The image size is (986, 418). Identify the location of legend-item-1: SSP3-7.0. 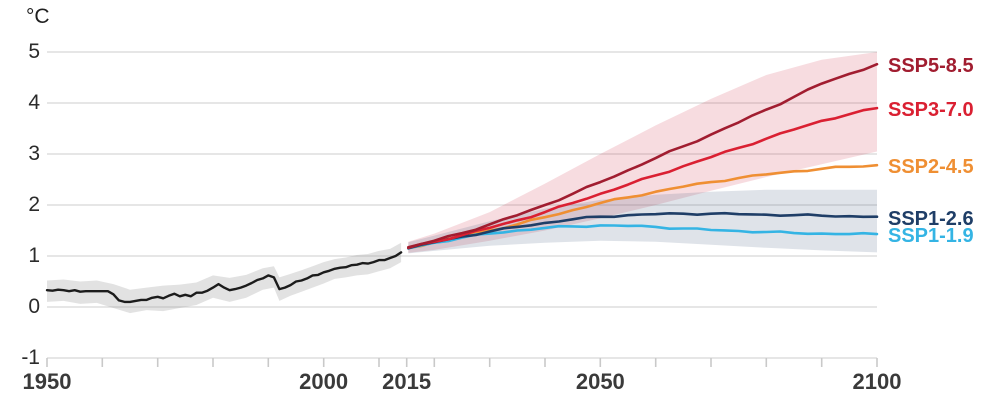
(931, 110).